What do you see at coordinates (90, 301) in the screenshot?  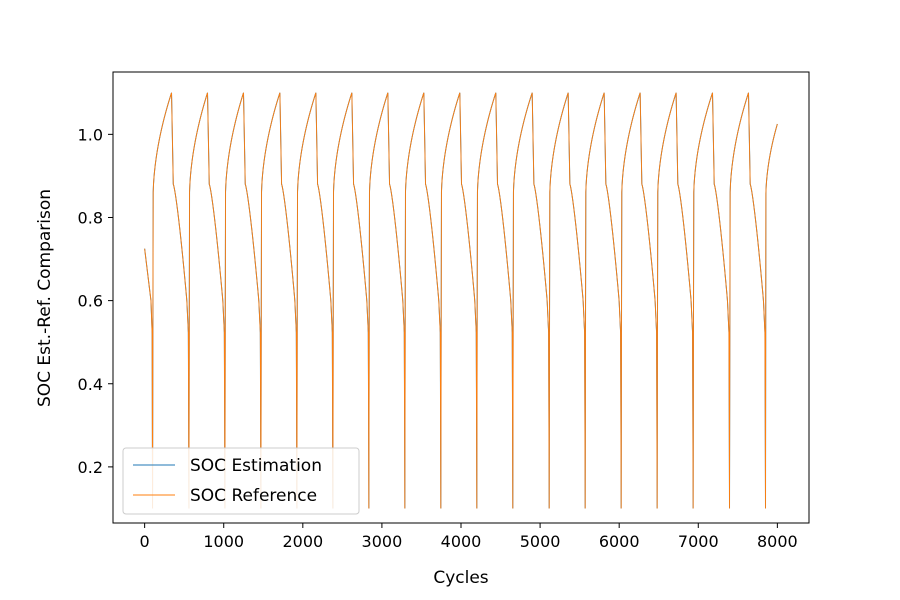 I see `y-tick-label: 0.6` at bounding box center [90, 301].